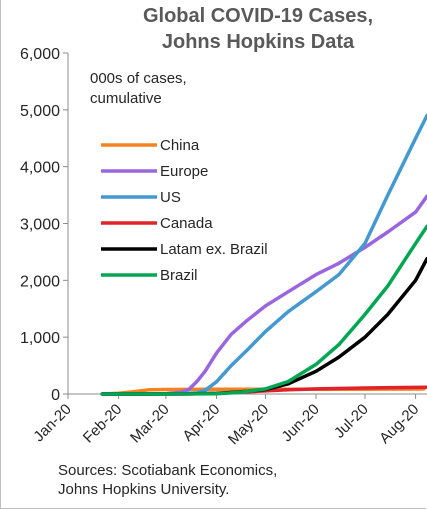 The height and width of the screenshot is (510, 427). I want to click on units-annotation-line-2: cumulative, so click(126, 98).